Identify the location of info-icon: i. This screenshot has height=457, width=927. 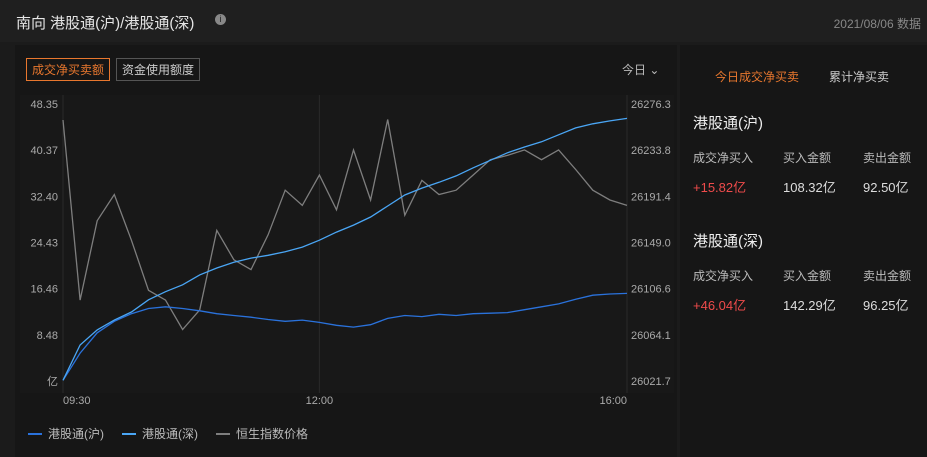
(220, 19).